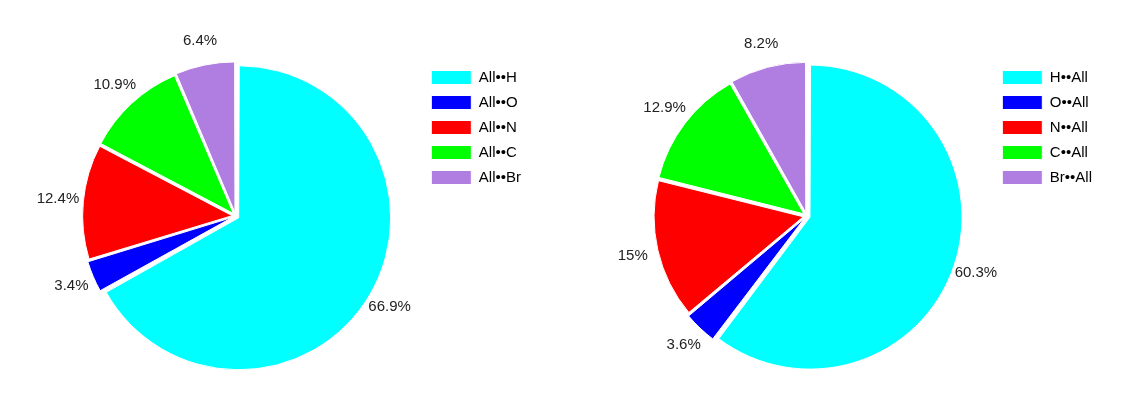 The width and height of the screenshot is (1142, 412). What do you see at coordinates (497, 151) in the screenshot?
I see `legend-label: All••C` at bounding box center [497, 151].